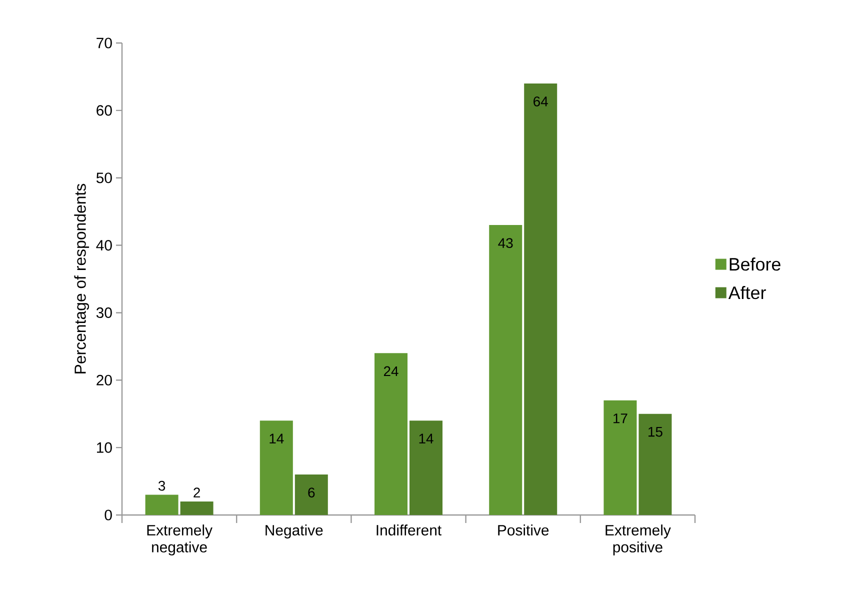 The image size is (848, 590). What do you see at coordinates (655, 431) in the screenshot?
I see `data-label: 15` at bounding box center [655, 431].